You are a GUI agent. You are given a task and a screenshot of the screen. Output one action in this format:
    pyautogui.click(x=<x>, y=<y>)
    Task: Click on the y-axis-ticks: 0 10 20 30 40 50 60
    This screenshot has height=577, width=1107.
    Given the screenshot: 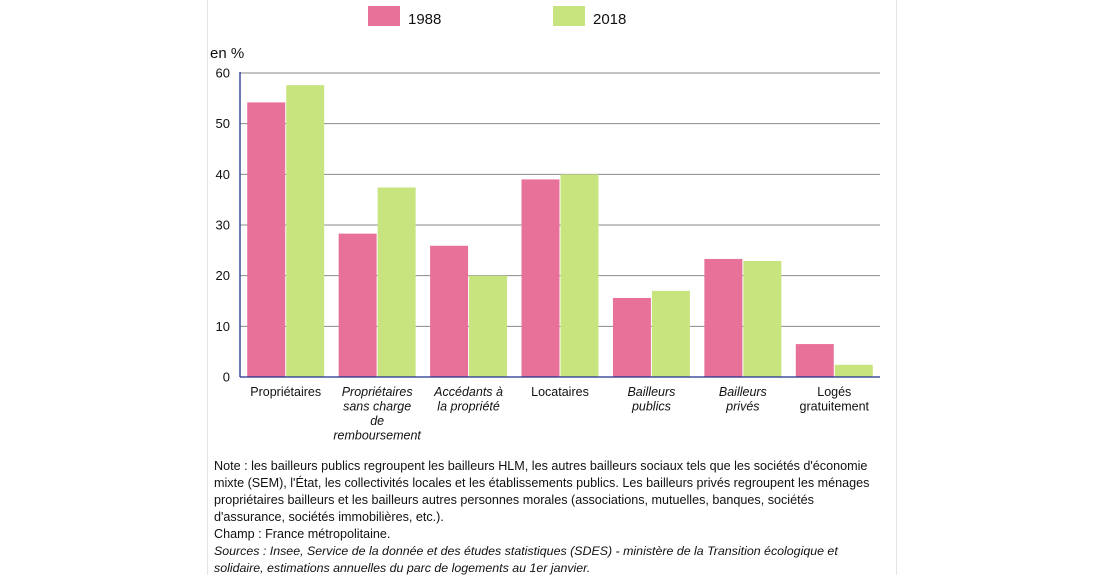 What is the action you would take?
    pyautogui.click(x=223, y=225)
    